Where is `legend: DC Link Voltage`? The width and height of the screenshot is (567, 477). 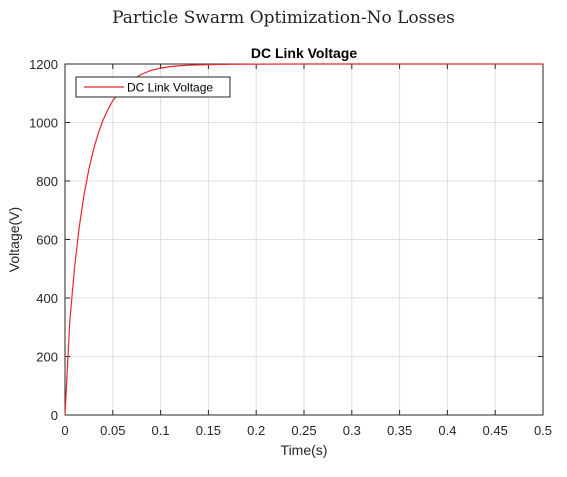 legend: DC Link Voltage is located at coordinates (153, 87).